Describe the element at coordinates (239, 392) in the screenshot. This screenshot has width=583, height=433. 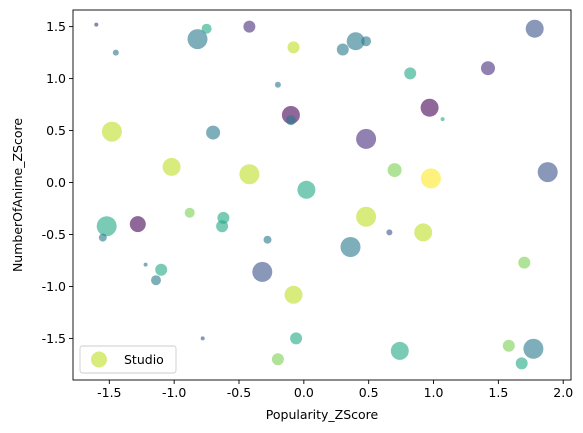
I see `x-tick-label: -0.5` at that location.